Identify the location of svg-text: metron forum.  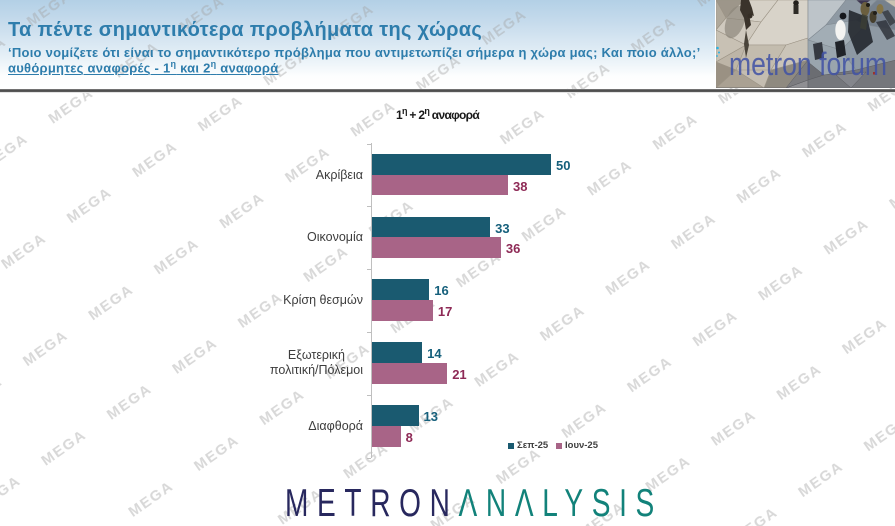
(808, 64).